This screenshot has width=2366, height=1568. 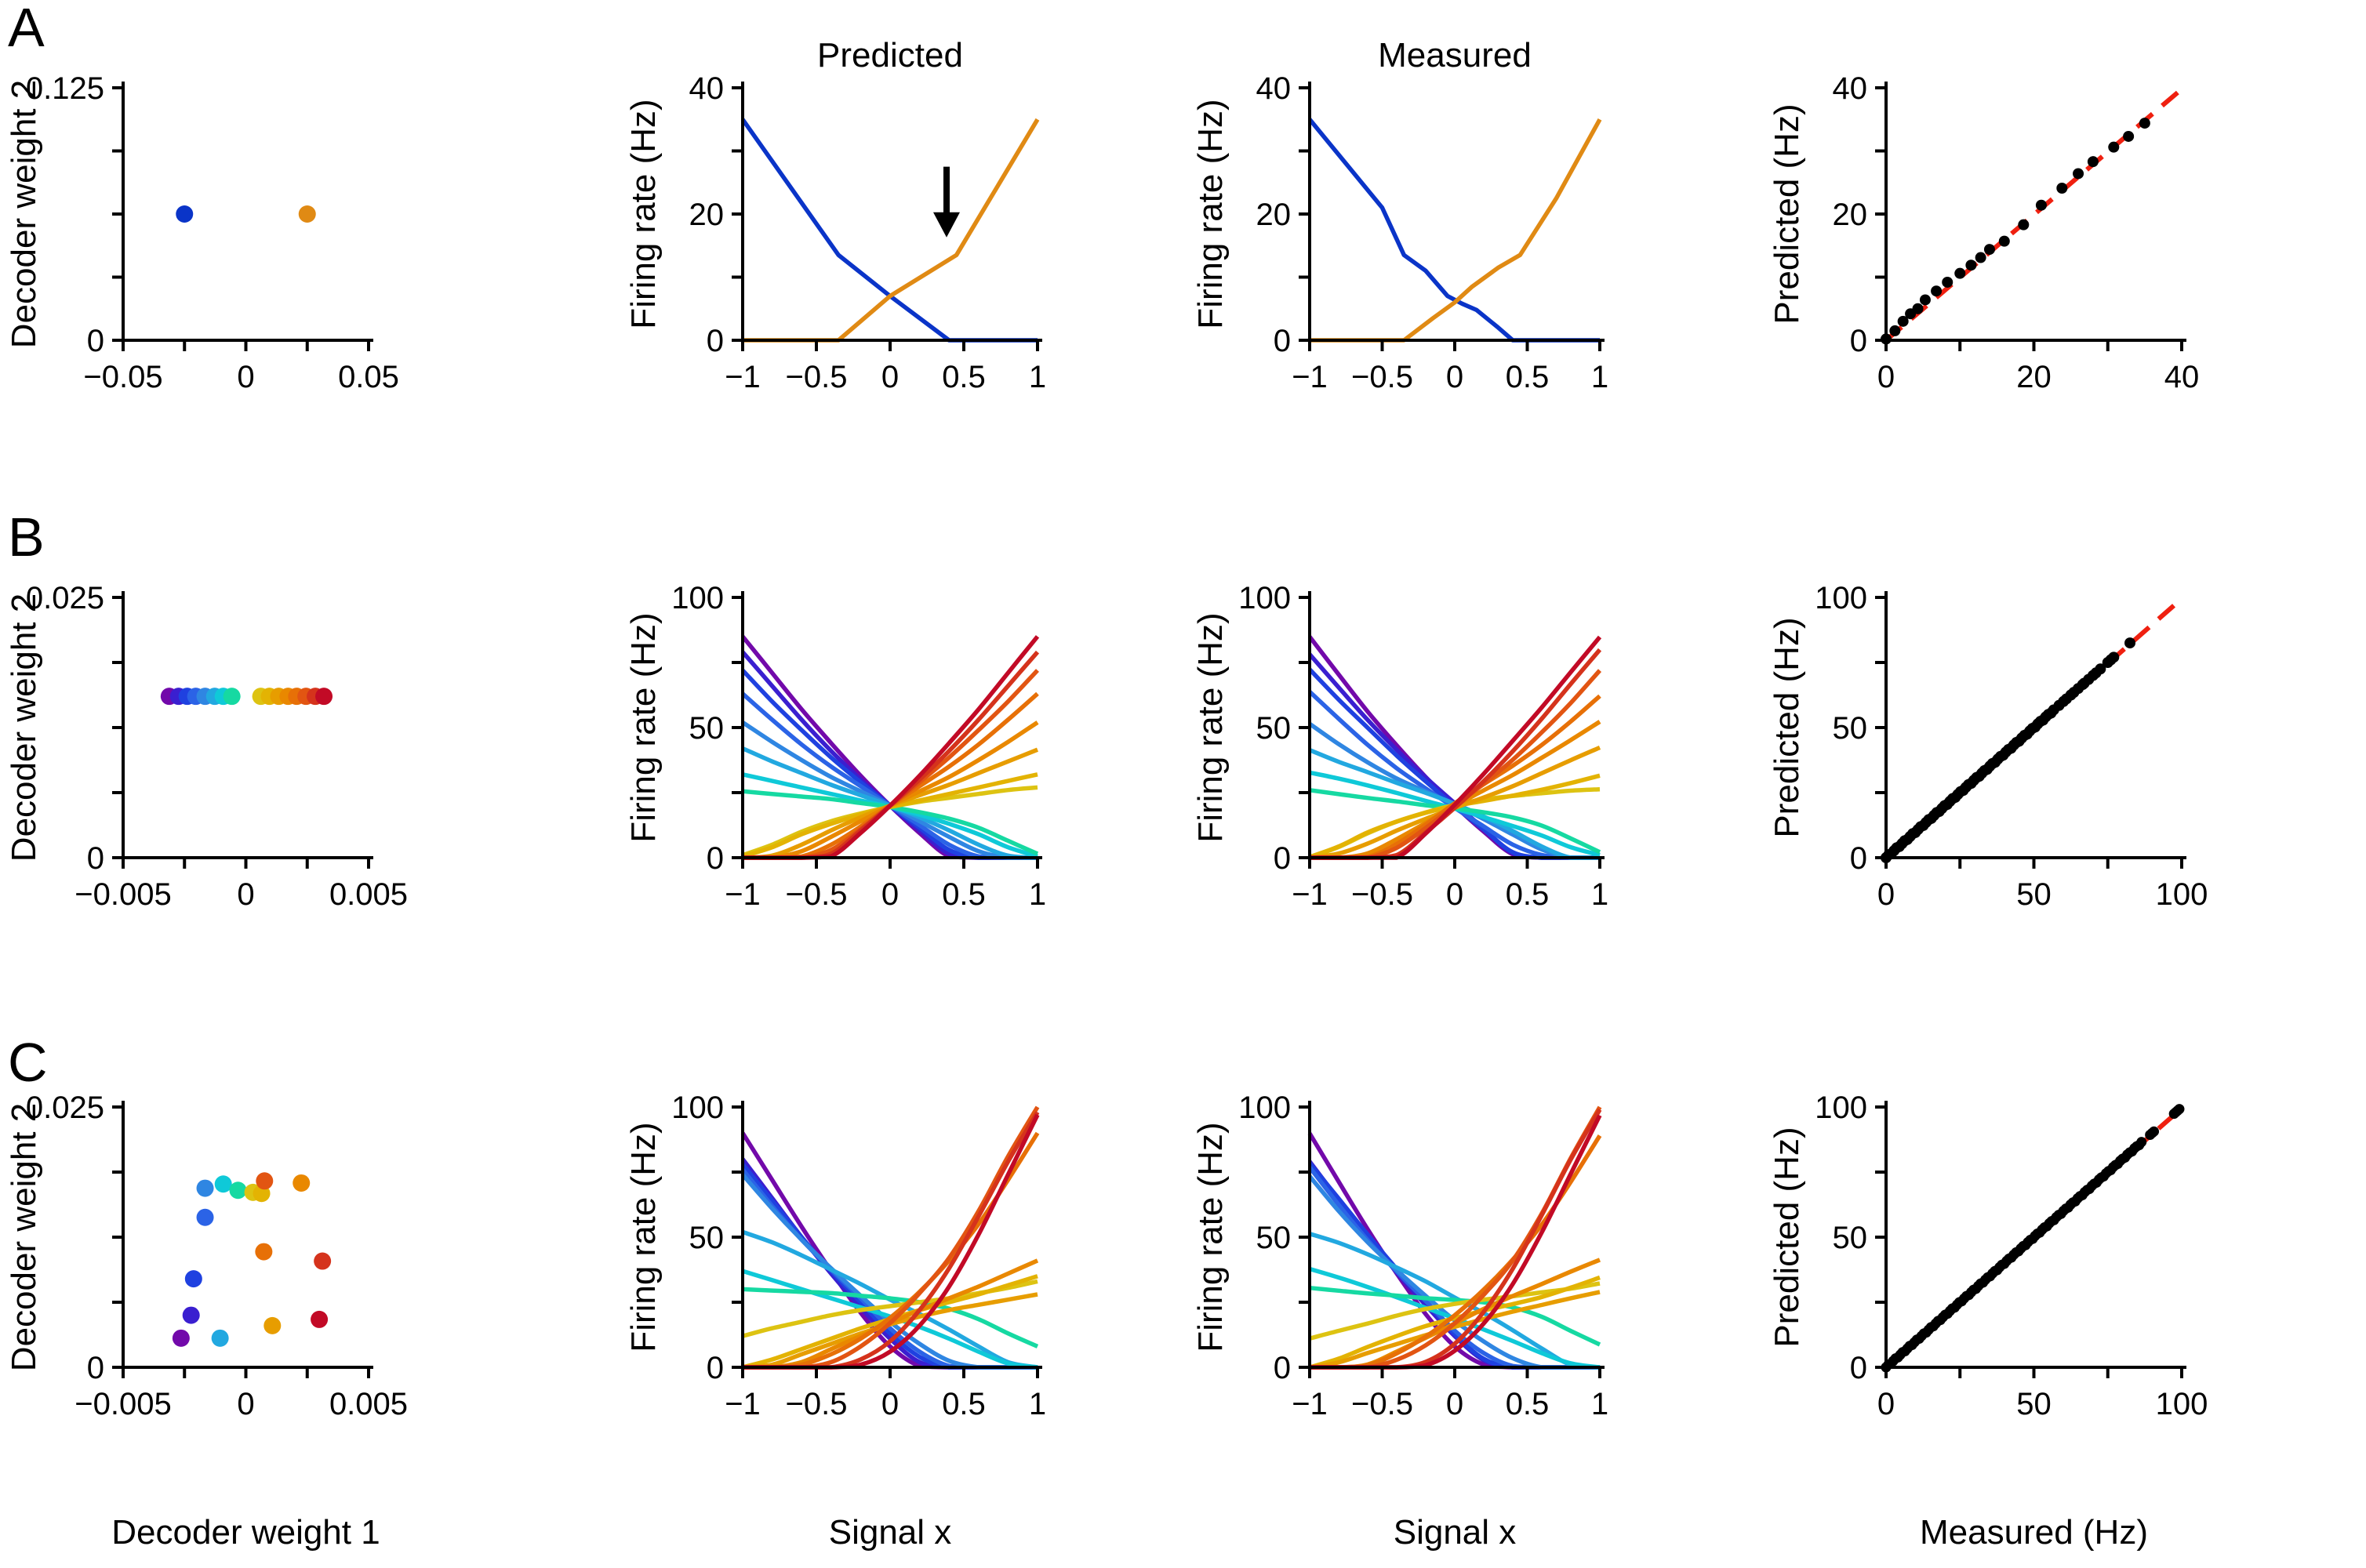 What do you see at coordinates (368, 377) in the screenshot?
I see `x-tick-label: 0.05` at bounding box center [368, 377].